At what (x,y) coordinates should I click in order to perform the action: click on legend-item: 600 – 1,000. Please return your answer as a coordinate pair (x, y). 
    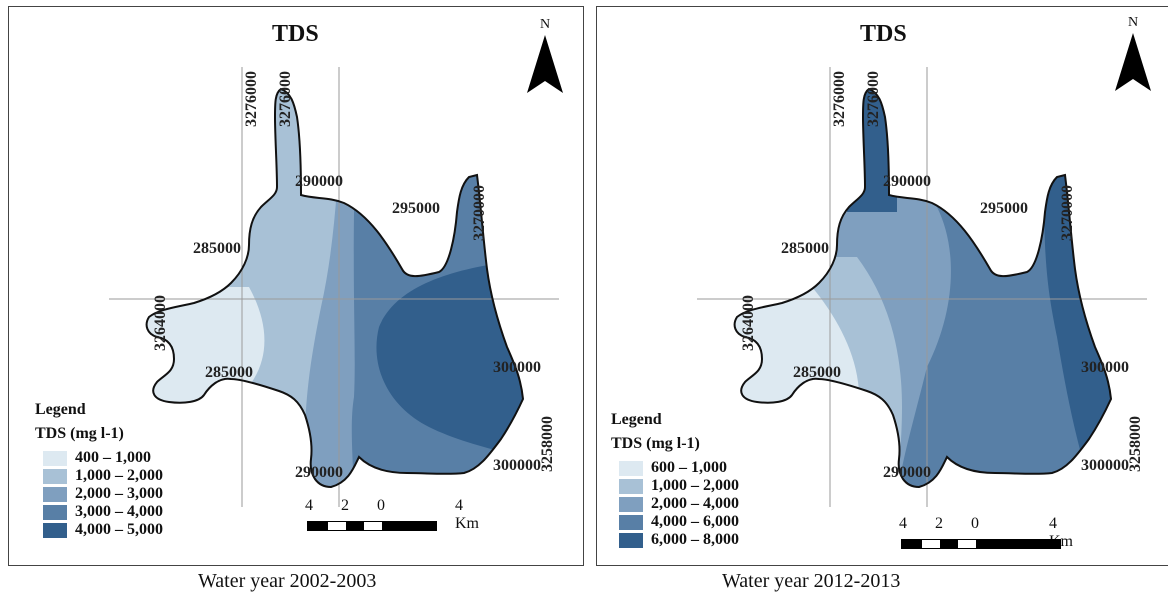
    Looking at the image, I should click on (679, 468).